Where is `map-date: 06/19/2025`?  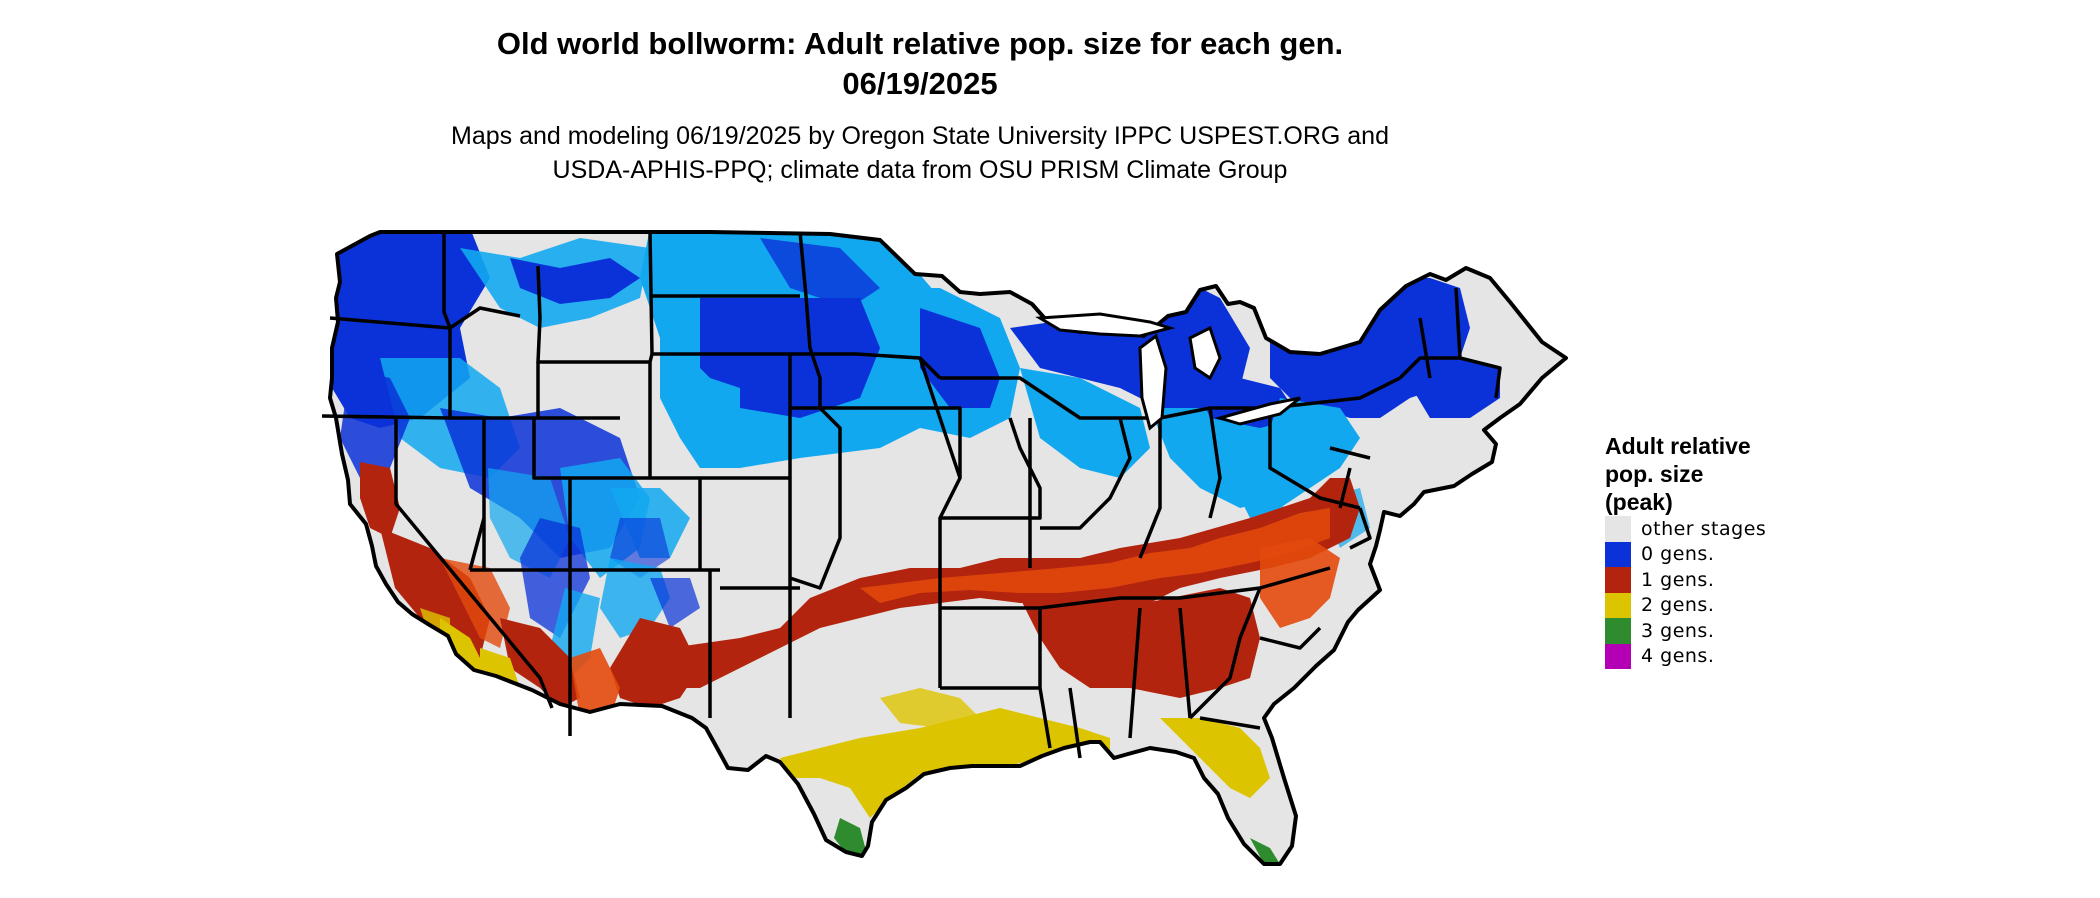 map-date: 06/19/2025 is located at coordinates (920, 83).